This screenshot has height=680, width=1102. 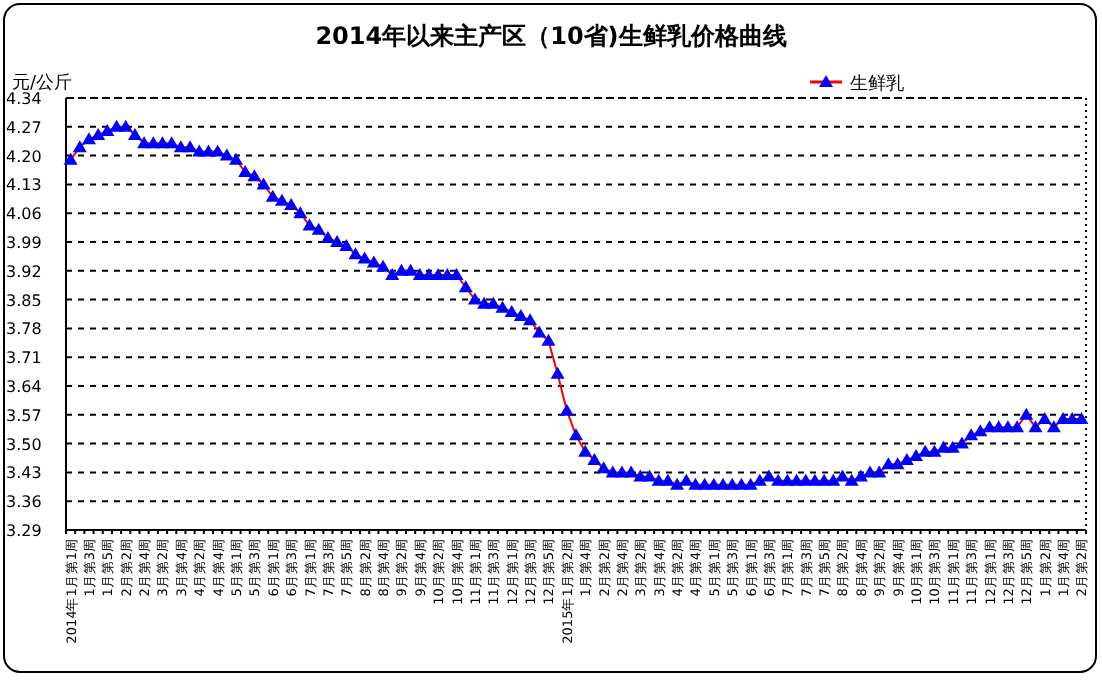 I want to click on y-tick-label: 3.64, so click(x=24, y=387).